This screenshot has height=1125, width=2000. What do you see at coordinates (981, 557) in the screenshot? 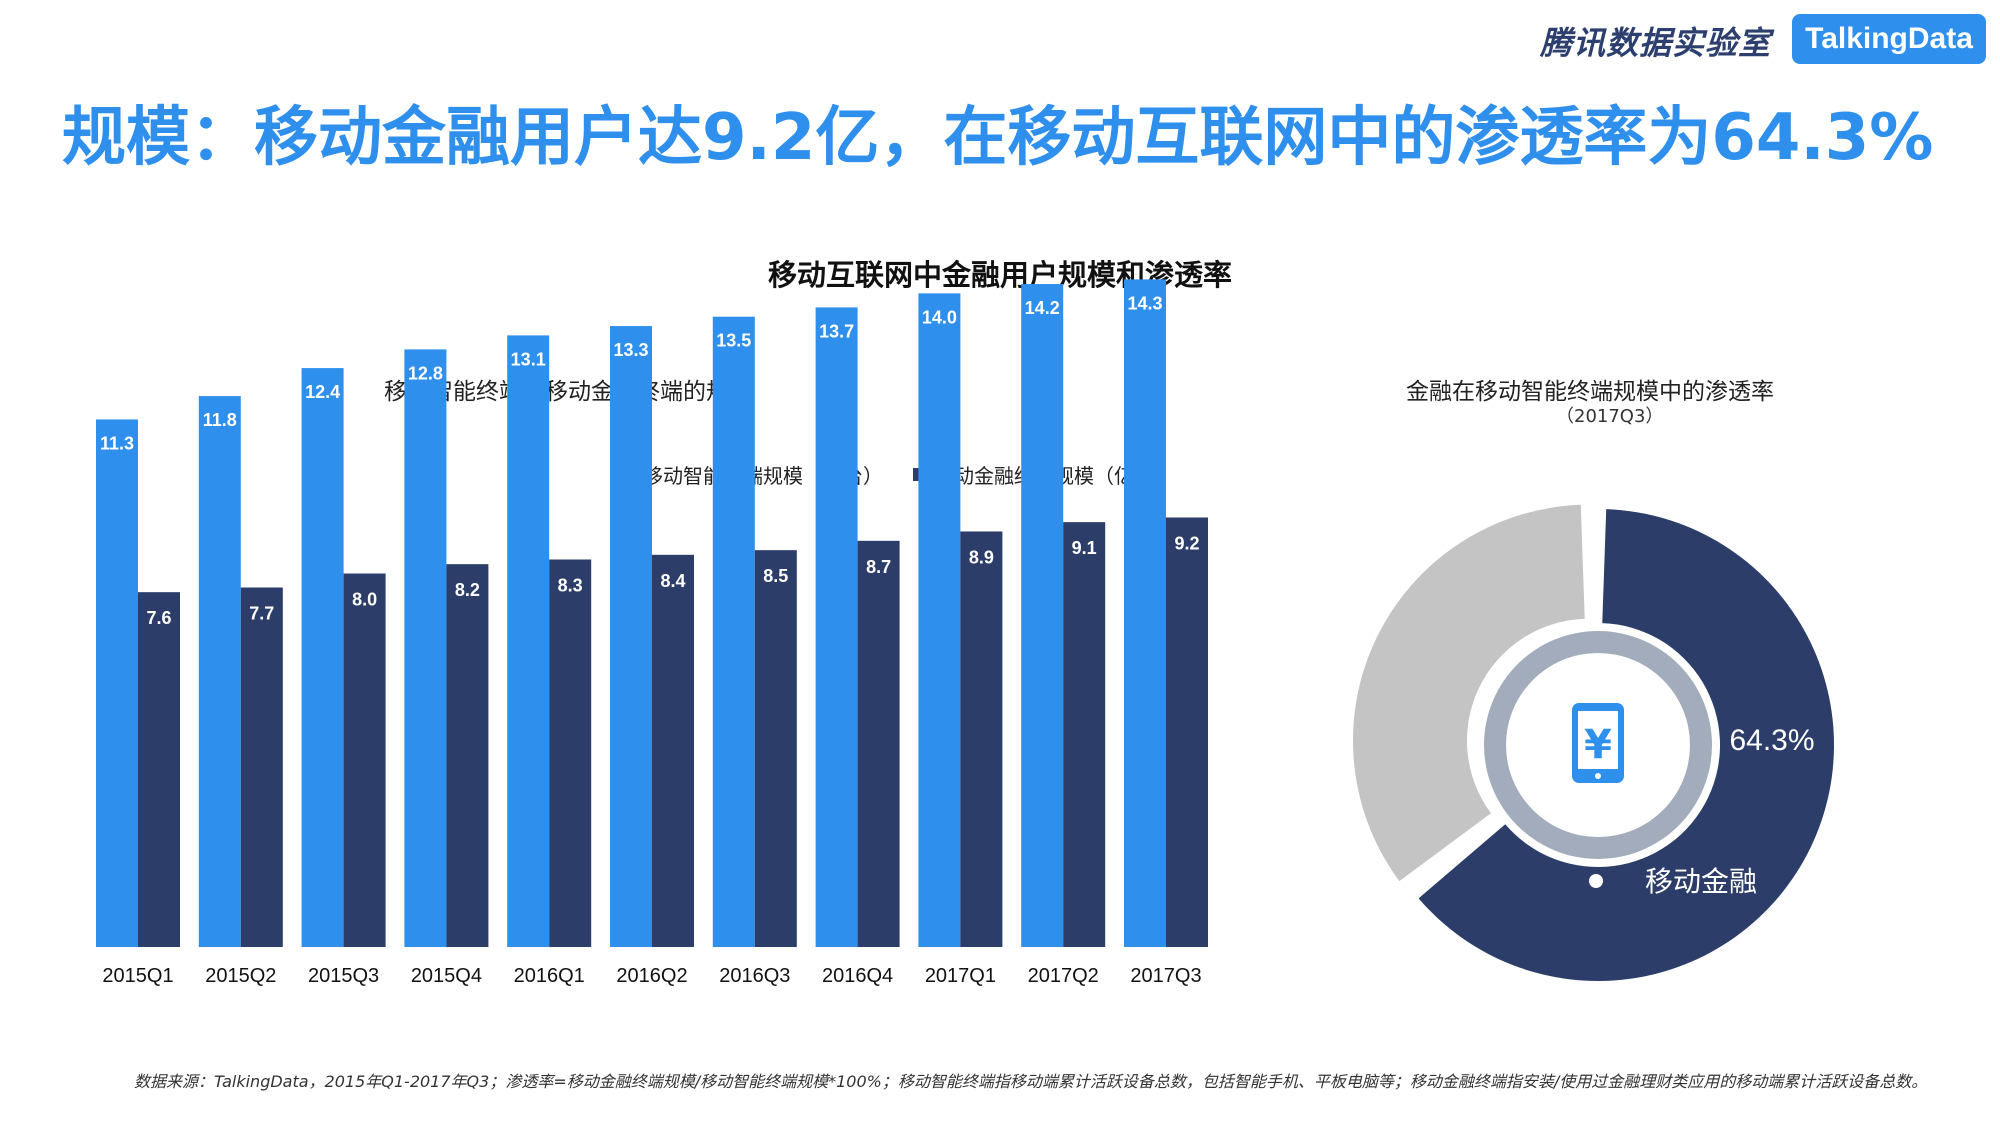
I see `bar-value-label: 8.9` at bounding box center [981, 557].